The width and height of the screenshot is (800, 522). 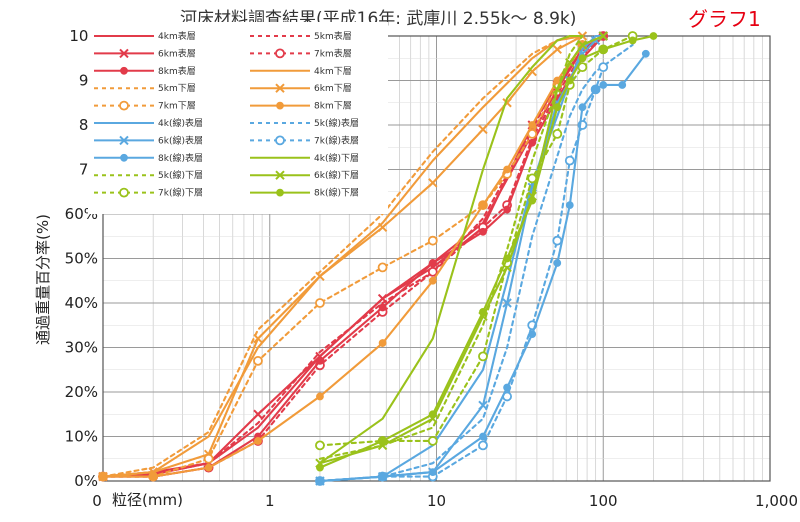 I want to click on legend-label: 7k(線)表層, so click(x=336, y=140).